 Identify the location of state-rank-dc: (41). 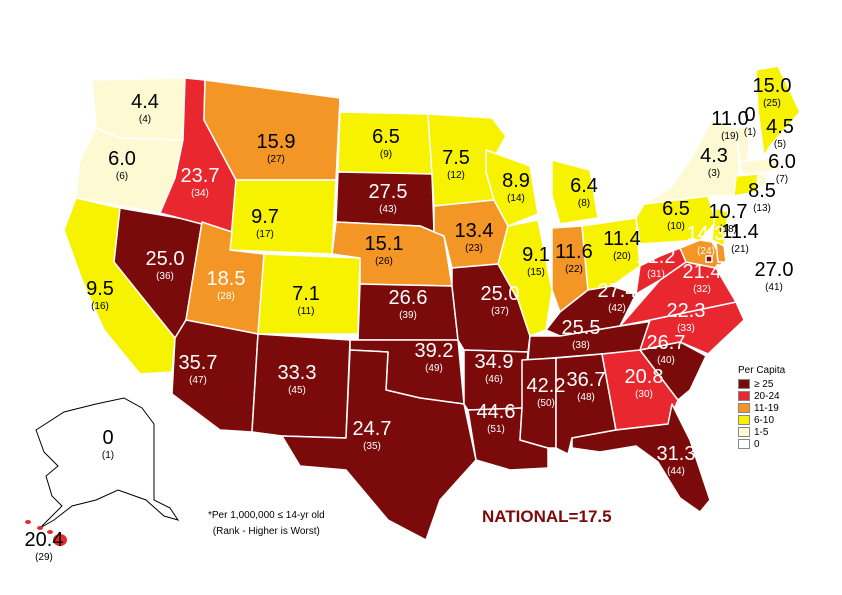
(774, 287).